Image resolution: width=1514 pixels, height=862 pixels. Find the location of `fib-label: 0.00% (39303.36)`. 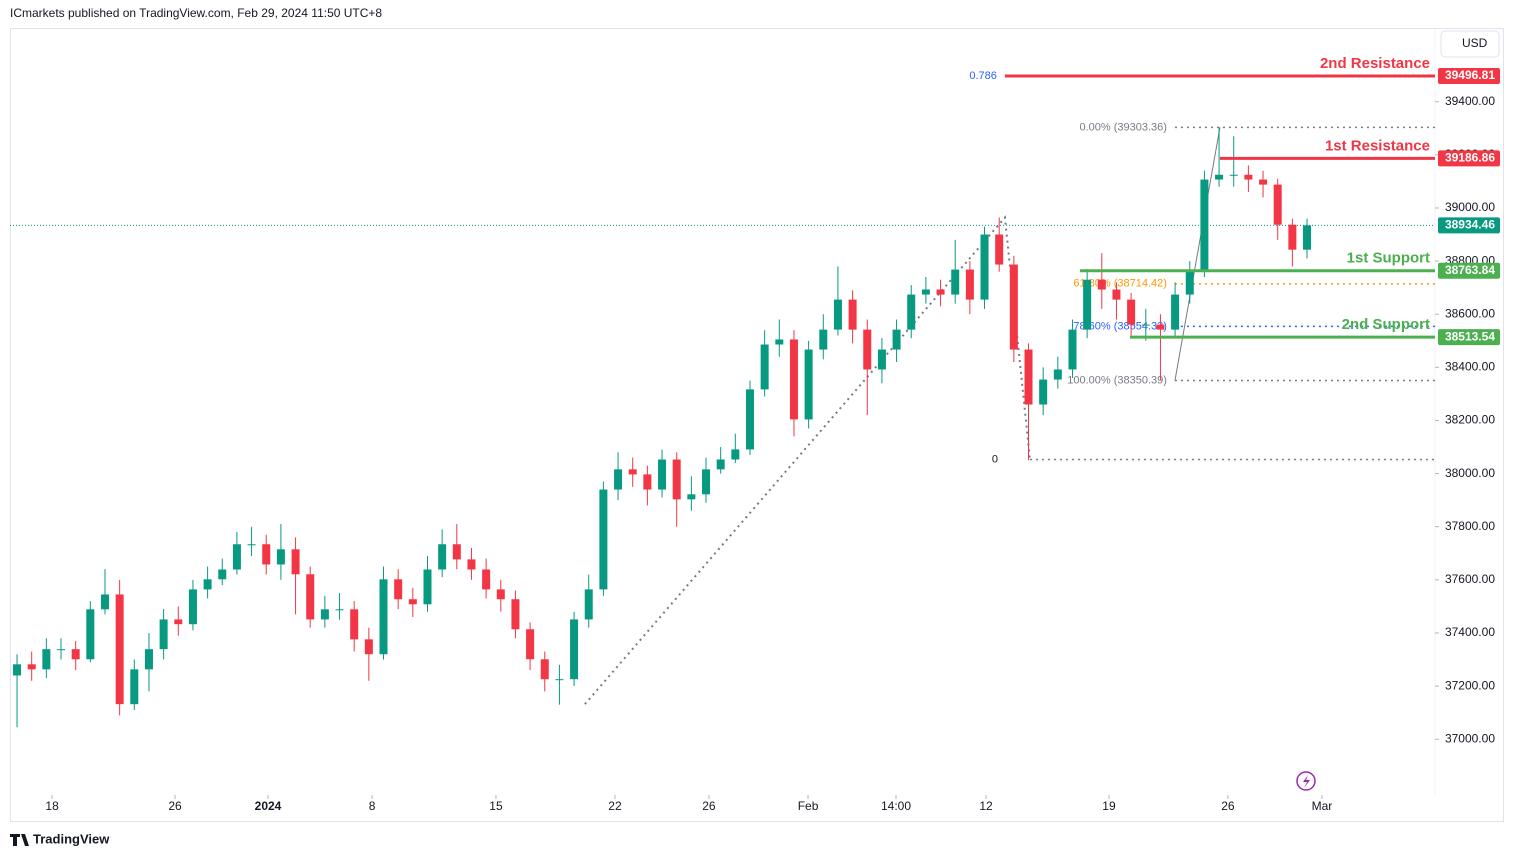

fib-label: 0.00% (39303.36) is located at coordinates (1122, 127).